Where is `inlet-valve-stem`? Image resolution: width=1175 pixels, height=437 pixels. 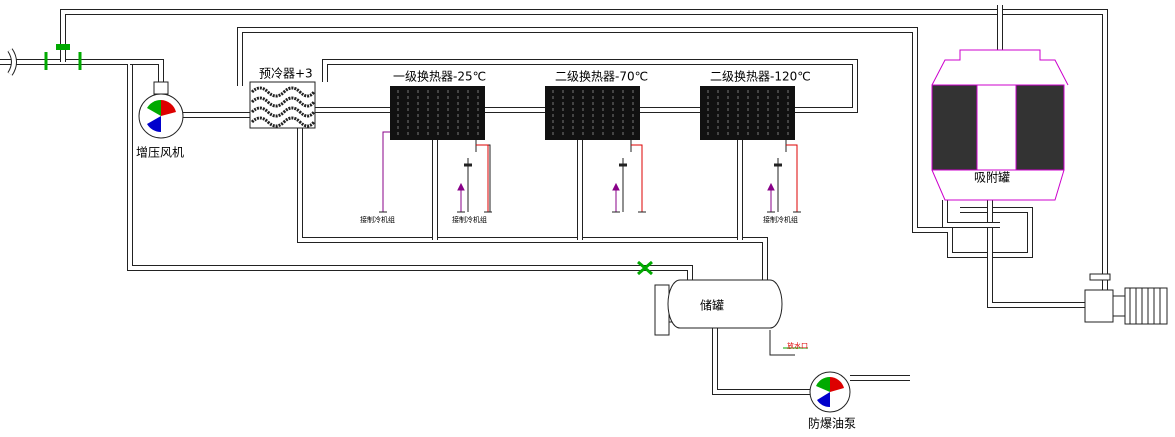 inlet-valve-stem is located at coordinates (63, 47).